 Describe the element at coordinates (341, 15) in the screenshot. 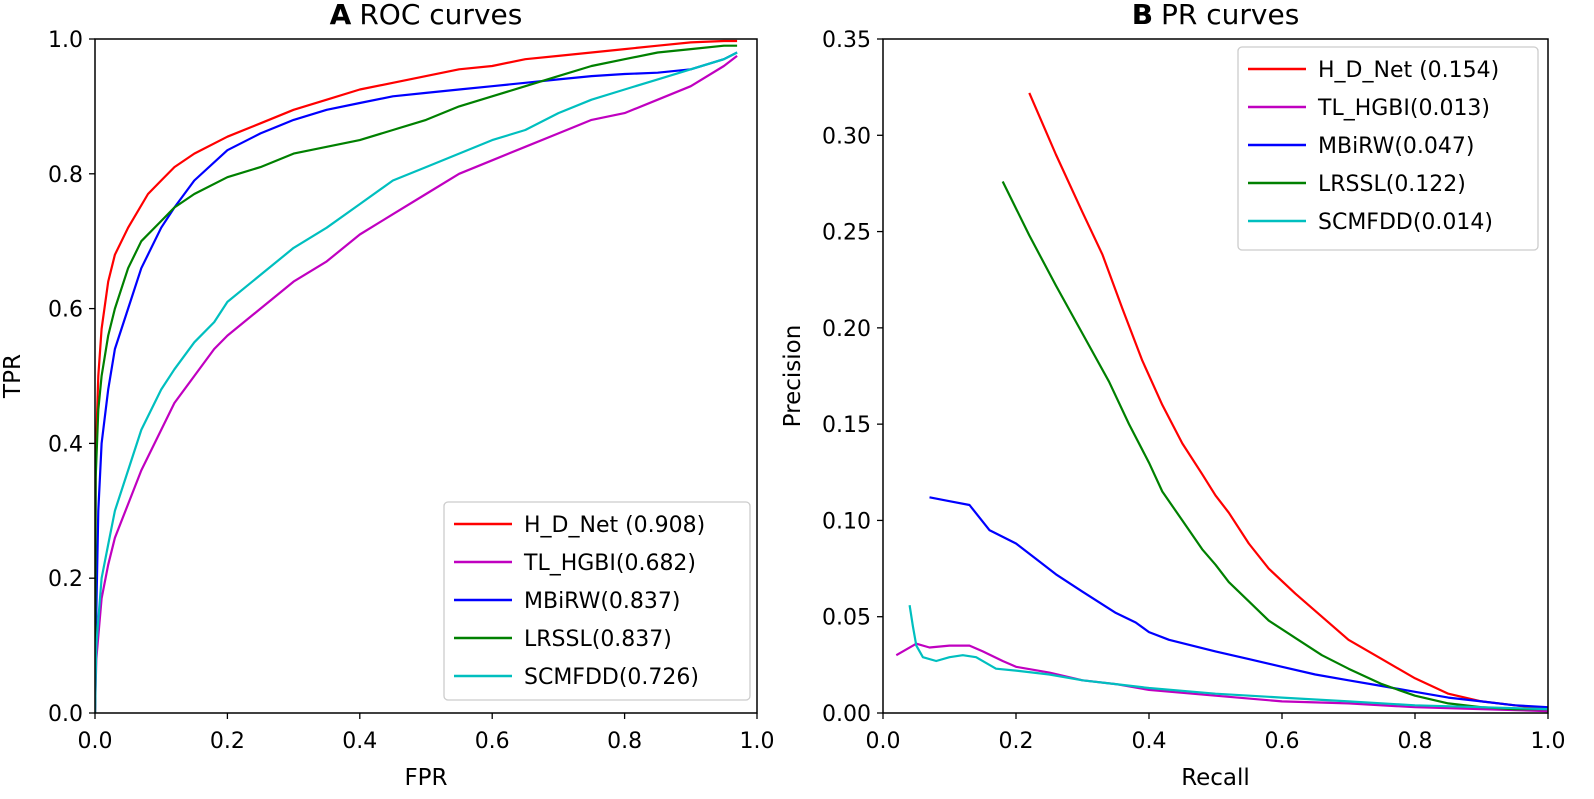

I see `panel-letter: A` at that location.